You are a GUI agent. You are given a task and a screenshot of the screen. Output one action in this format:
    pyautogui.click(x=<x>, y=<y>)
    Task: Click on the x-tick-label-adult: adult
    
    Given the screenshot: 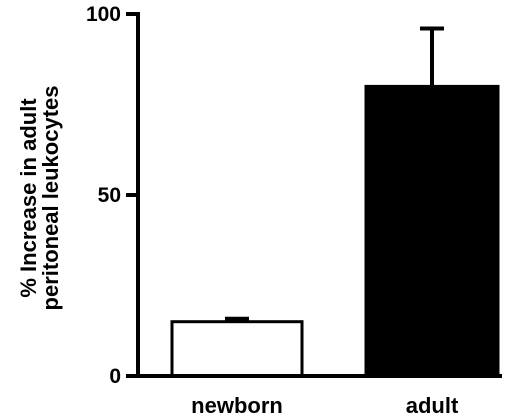 What is the action you would take?
    pyautogui.click(x=432, y=405)
    